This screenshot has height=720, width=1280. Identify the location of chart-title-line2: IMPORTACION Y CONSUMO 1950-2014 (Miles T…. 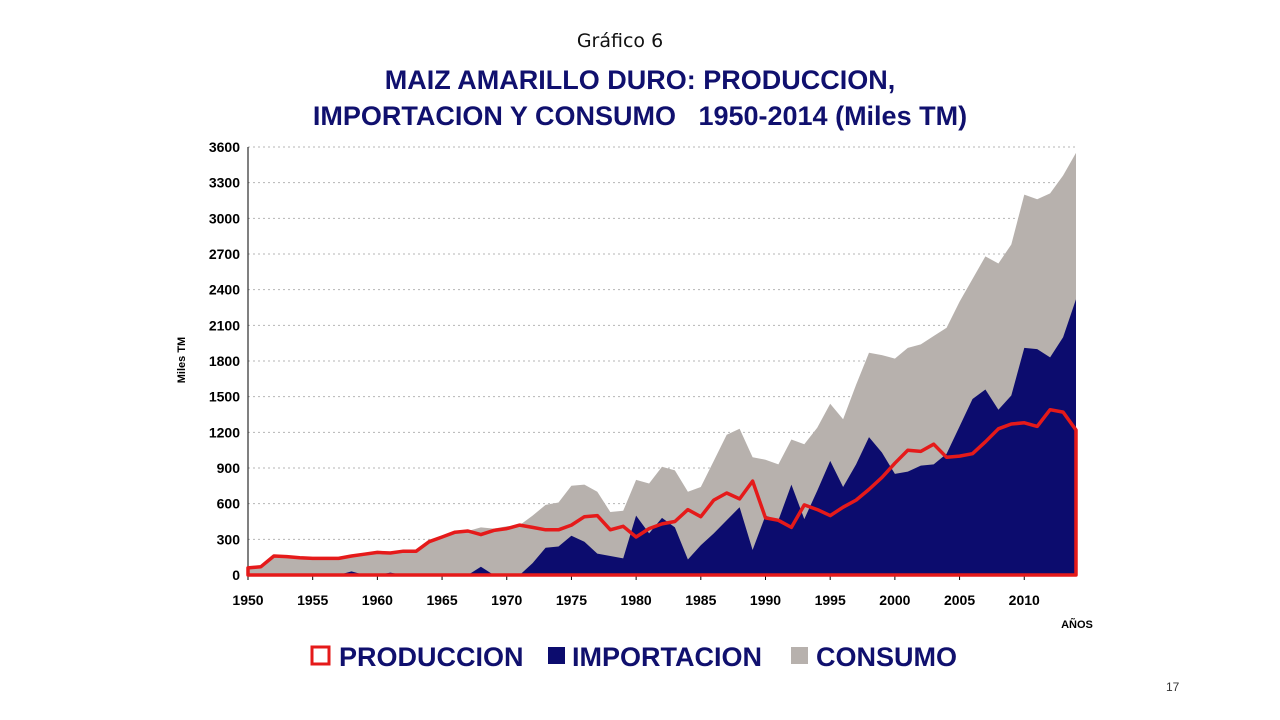
(640, 116).